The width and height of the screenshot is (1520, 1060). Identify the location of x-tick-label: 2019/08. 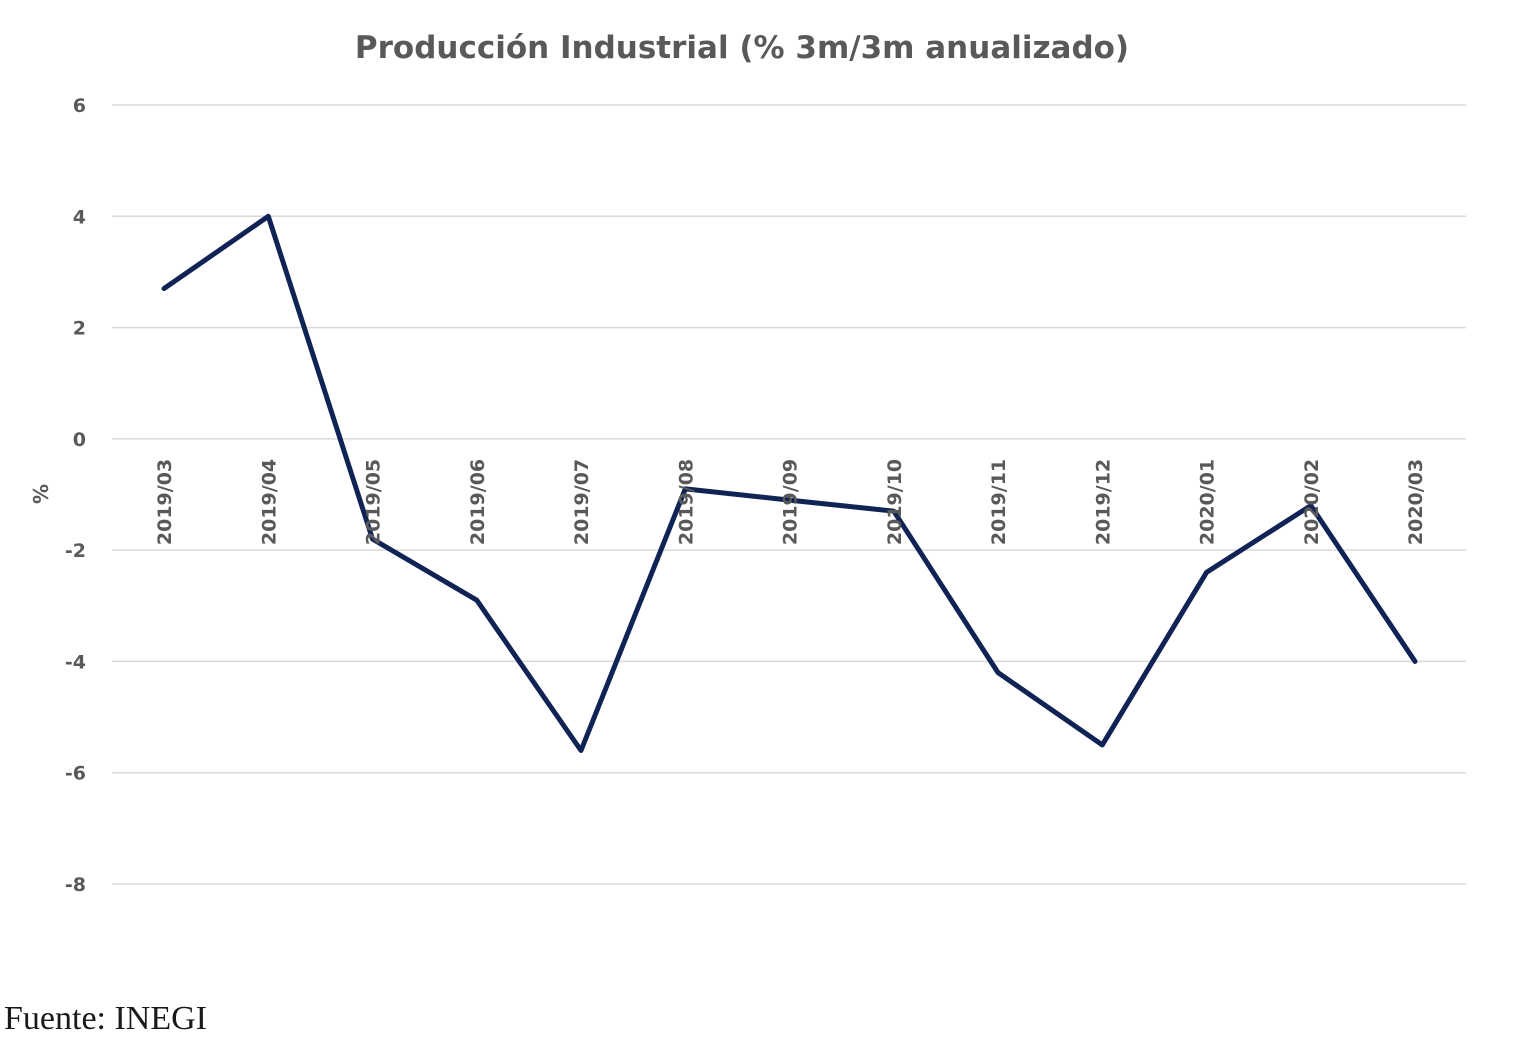
(686, 502).